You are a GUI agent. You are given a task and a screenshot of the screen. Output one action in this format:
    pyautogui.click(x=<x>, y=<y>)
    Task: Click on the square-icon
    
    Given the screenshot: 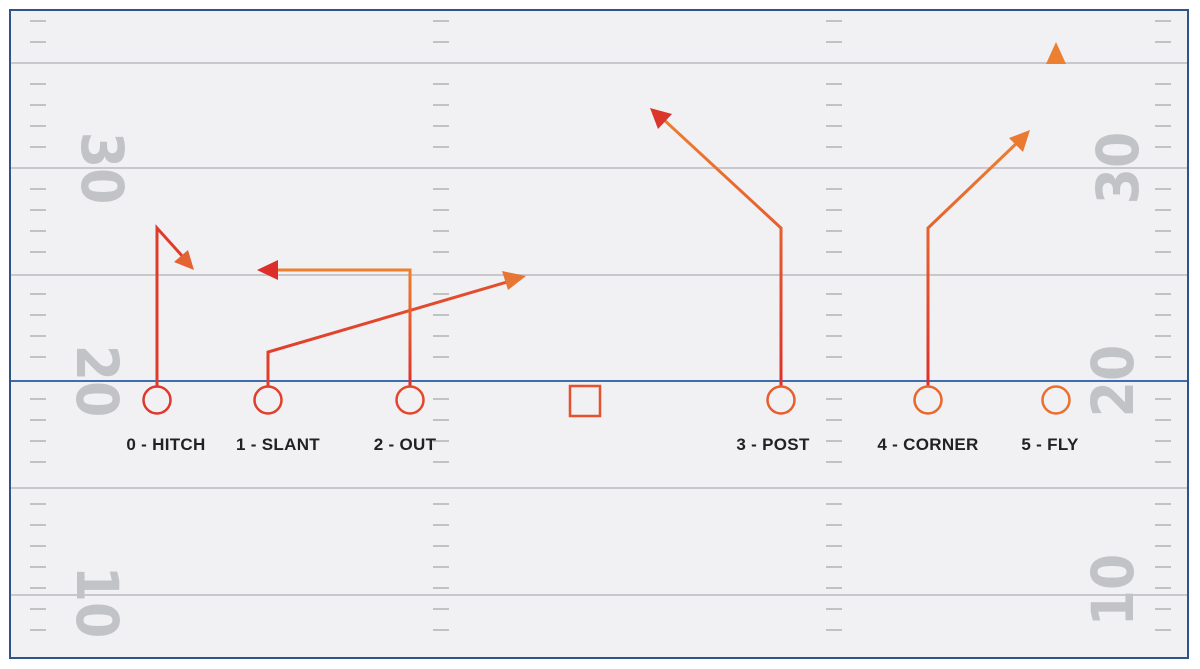 What is the action you would take?
    pyautogui.click(x=585, y=401)
    